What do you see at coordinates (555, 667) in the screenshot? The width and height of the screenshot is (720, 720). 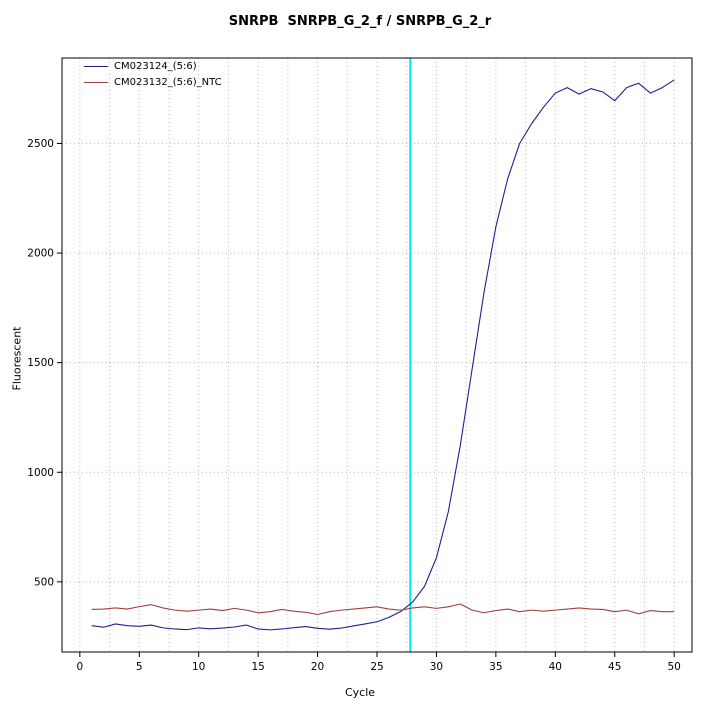 I see `x-tick-label: 40` at bounding box center [555, 667].